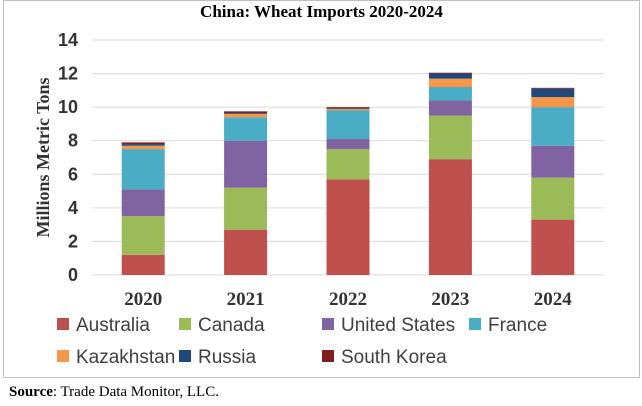 Image resolution: width=642 pixels, height=406 pixels. I want to click on legend-label: United States, so click(398, 325).